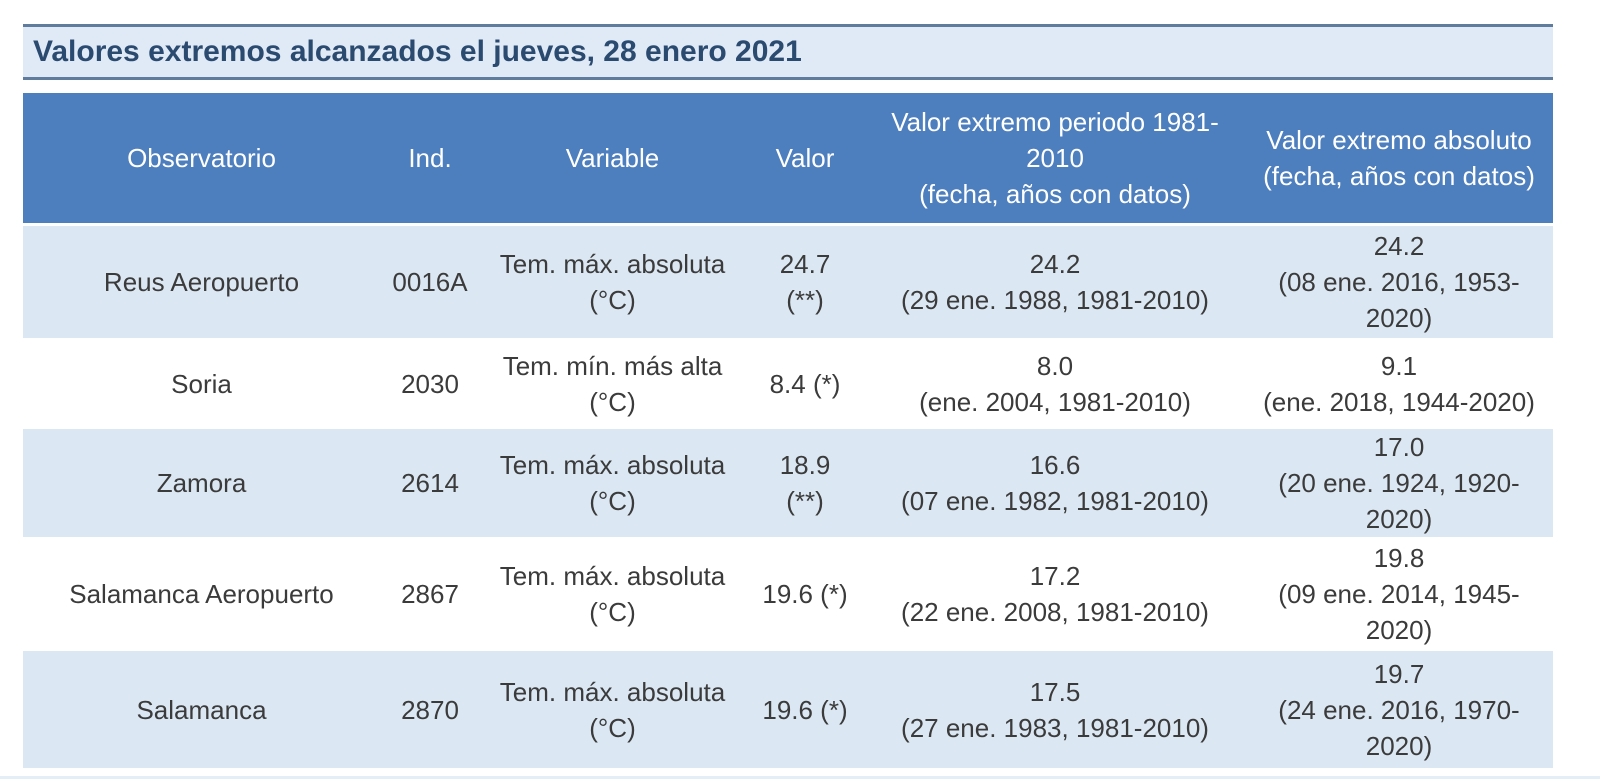 The image size is (1600, 779). Describe the element at coordinates (430, 158) in the screenshot. I see `column-header-ind: Ind.` at that location.